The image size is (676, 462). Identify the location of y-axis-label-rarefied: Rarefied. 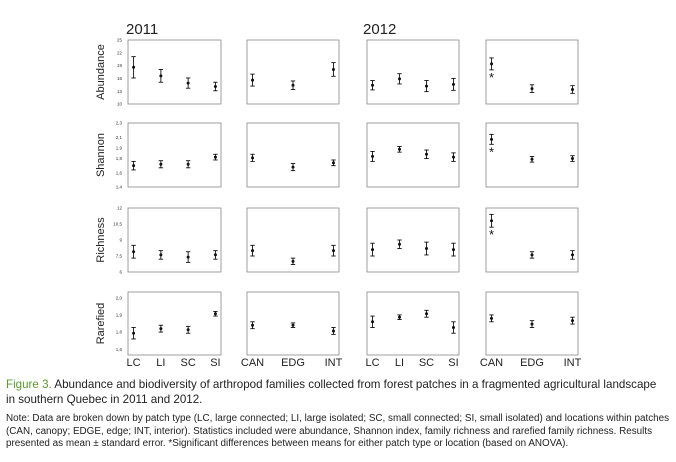
(101, 324).